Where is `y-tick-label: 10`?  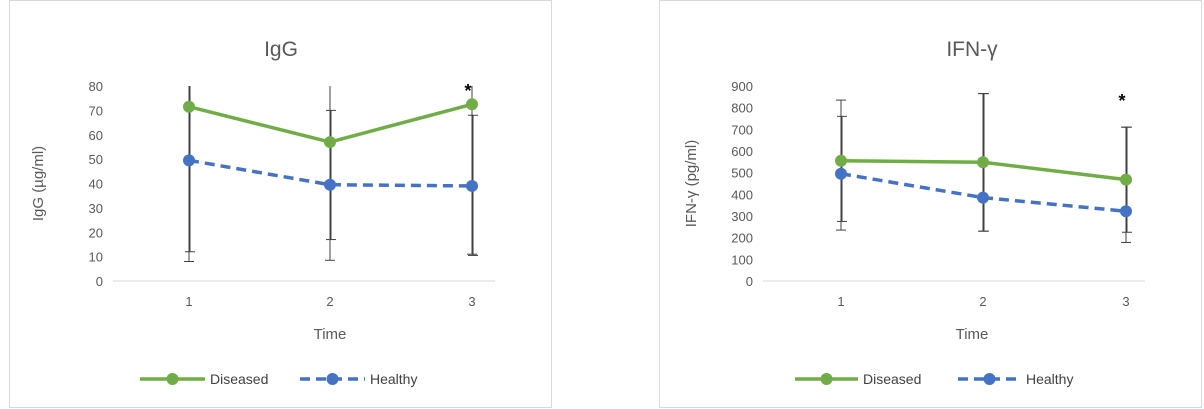 y-tick-label: 10 is located at coordinates (96, 257).